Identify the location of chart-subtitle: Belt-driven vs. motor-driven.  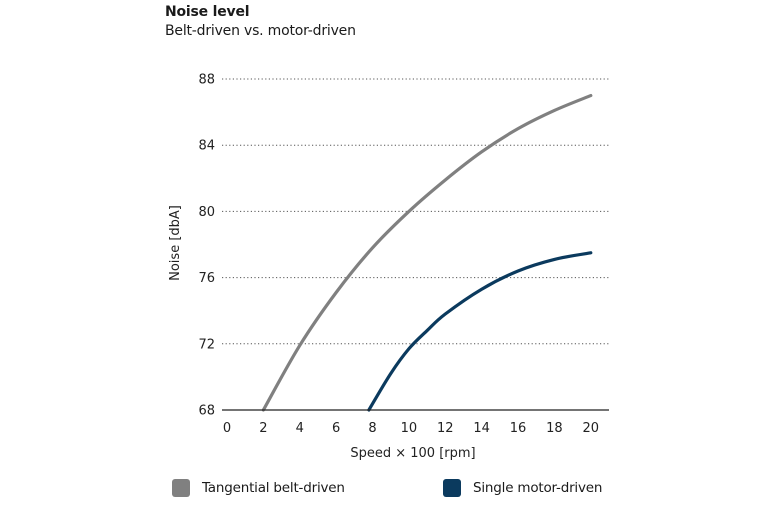
(260, 31).